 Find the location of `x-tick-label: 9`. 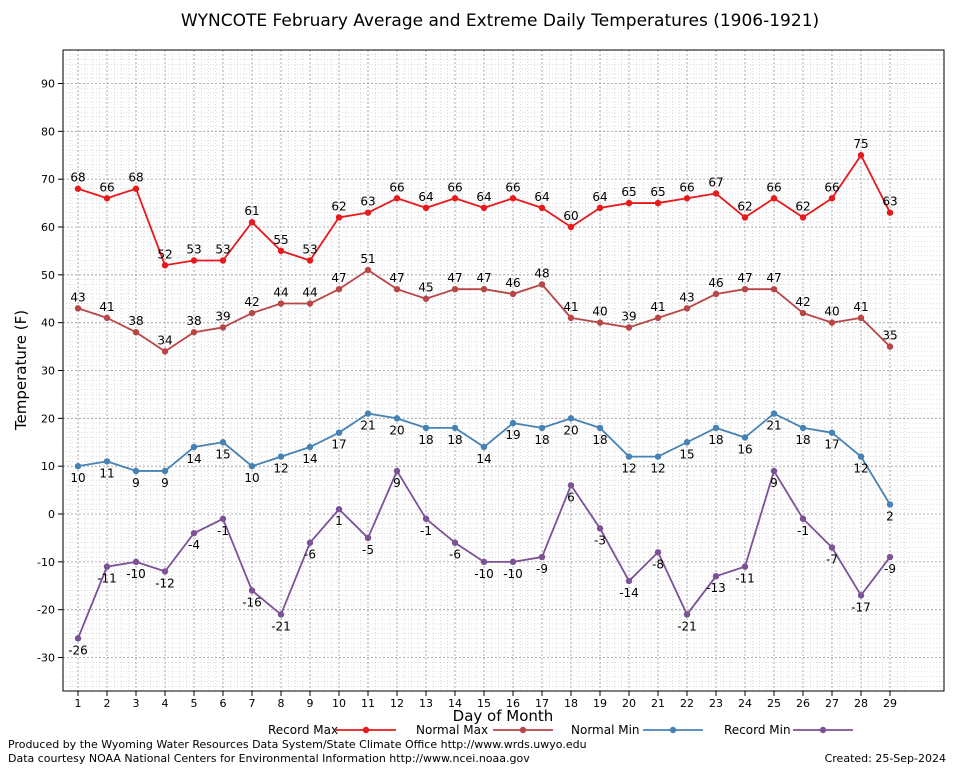

x-tick-label: 9 is located at coordinates (310, 703).